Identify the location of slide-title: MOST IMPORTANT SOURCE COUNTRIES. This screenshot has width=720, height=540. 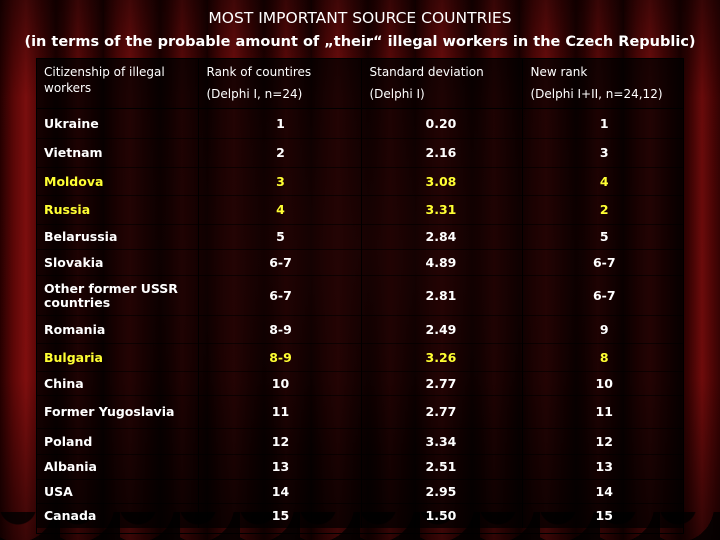
(360, 18).